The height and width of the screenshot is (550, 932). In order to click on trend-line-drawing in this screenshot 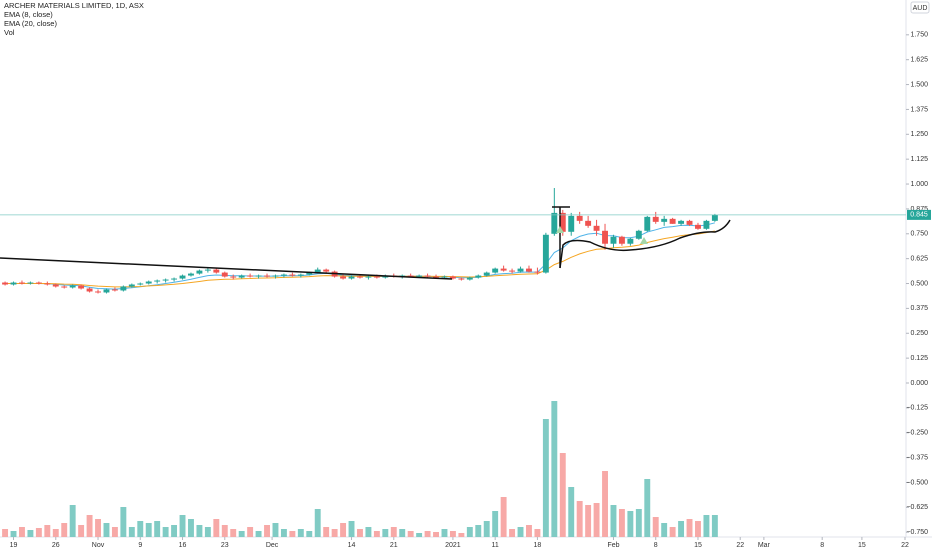, I will do `click(226, 268)`.